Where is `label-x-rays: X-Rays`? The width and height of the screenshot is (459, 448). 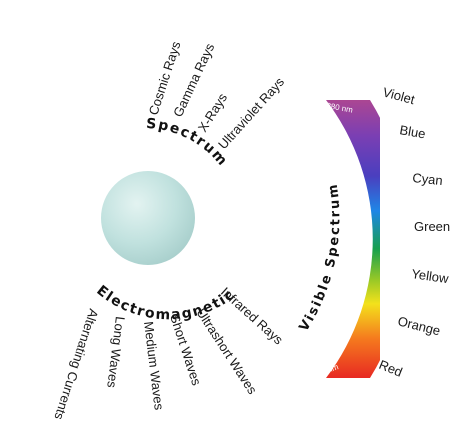 label-x-rays: X-Rays is located at coordinates (213, 112).